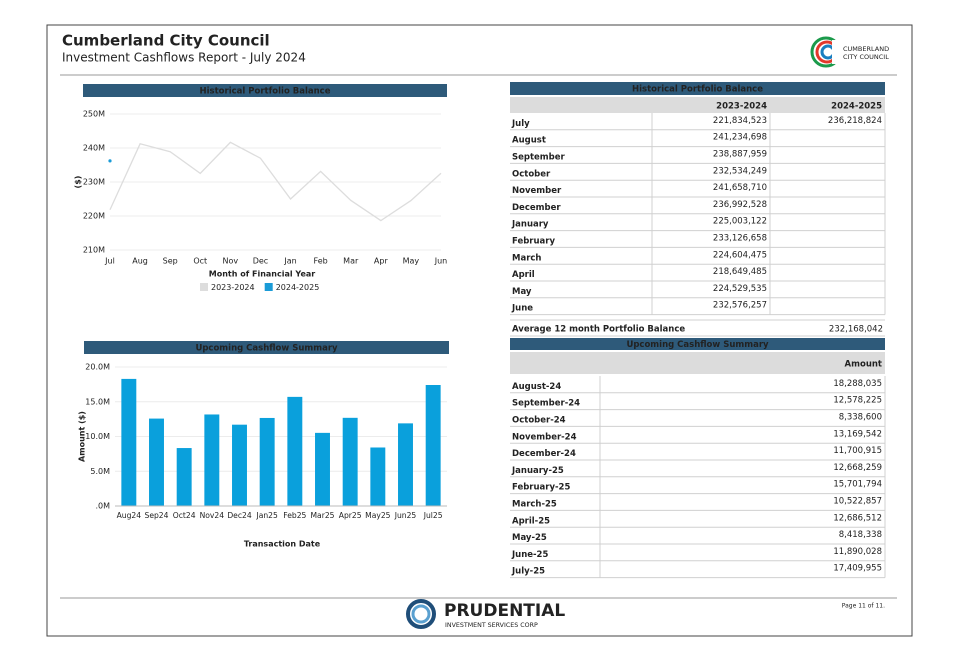 This screenshot has width=957, height=660. What do you see at coordinates (857, 434) in the screenshot?
I see `cell-value: 13,169,542` at bounding box center [857, 434].